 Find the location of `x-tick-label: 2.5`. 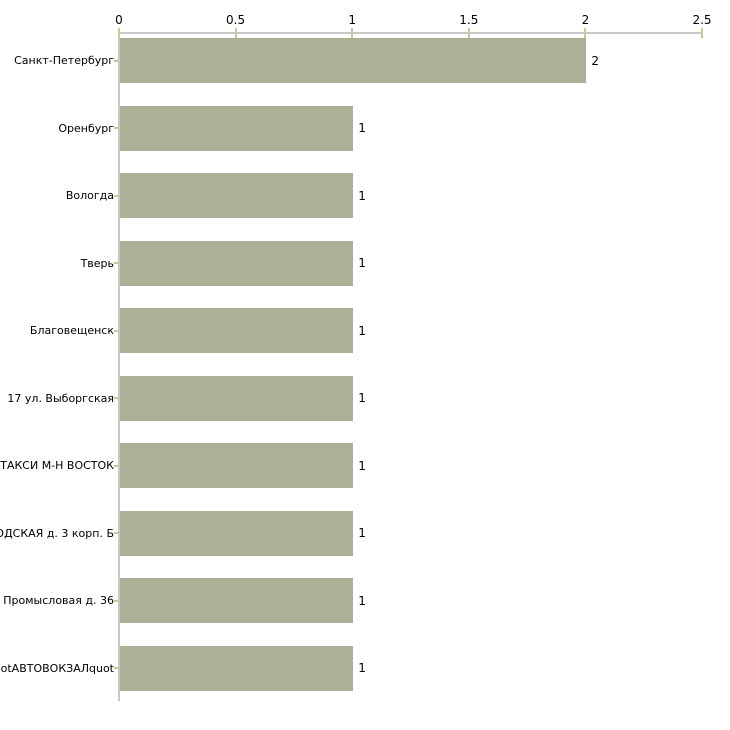

x-tick-label: 2.5 is located at coordinates (702, 20).